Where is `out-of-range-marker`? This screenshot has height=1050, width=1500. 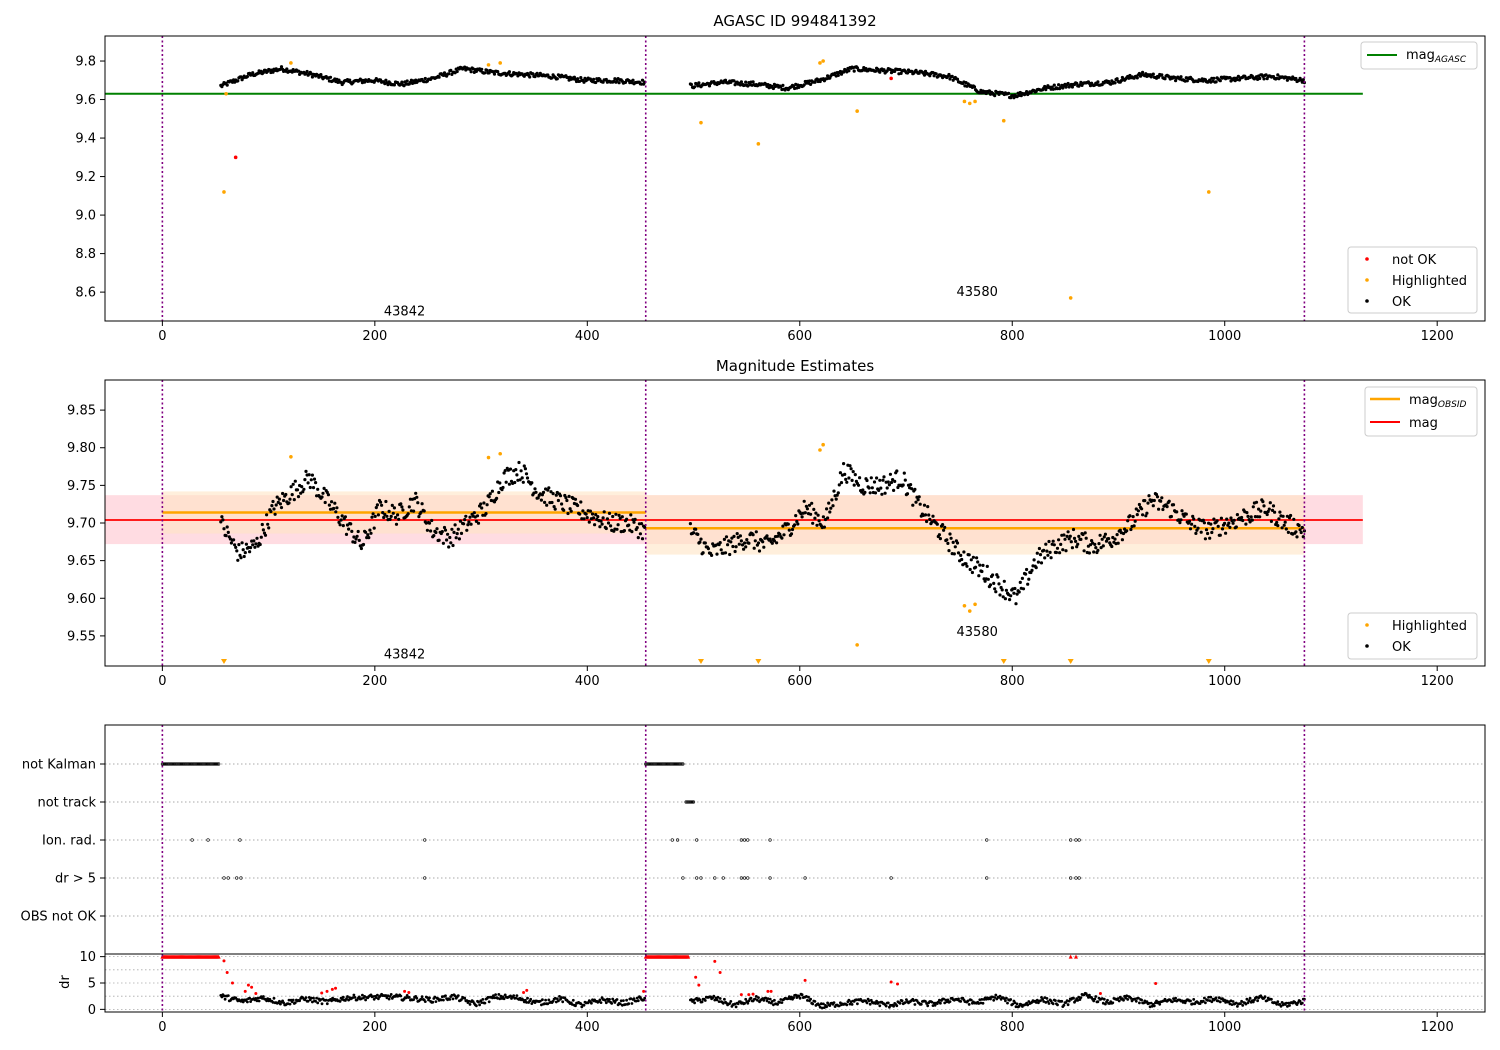 out-of-range-marker is located at coordinates (223, 661).